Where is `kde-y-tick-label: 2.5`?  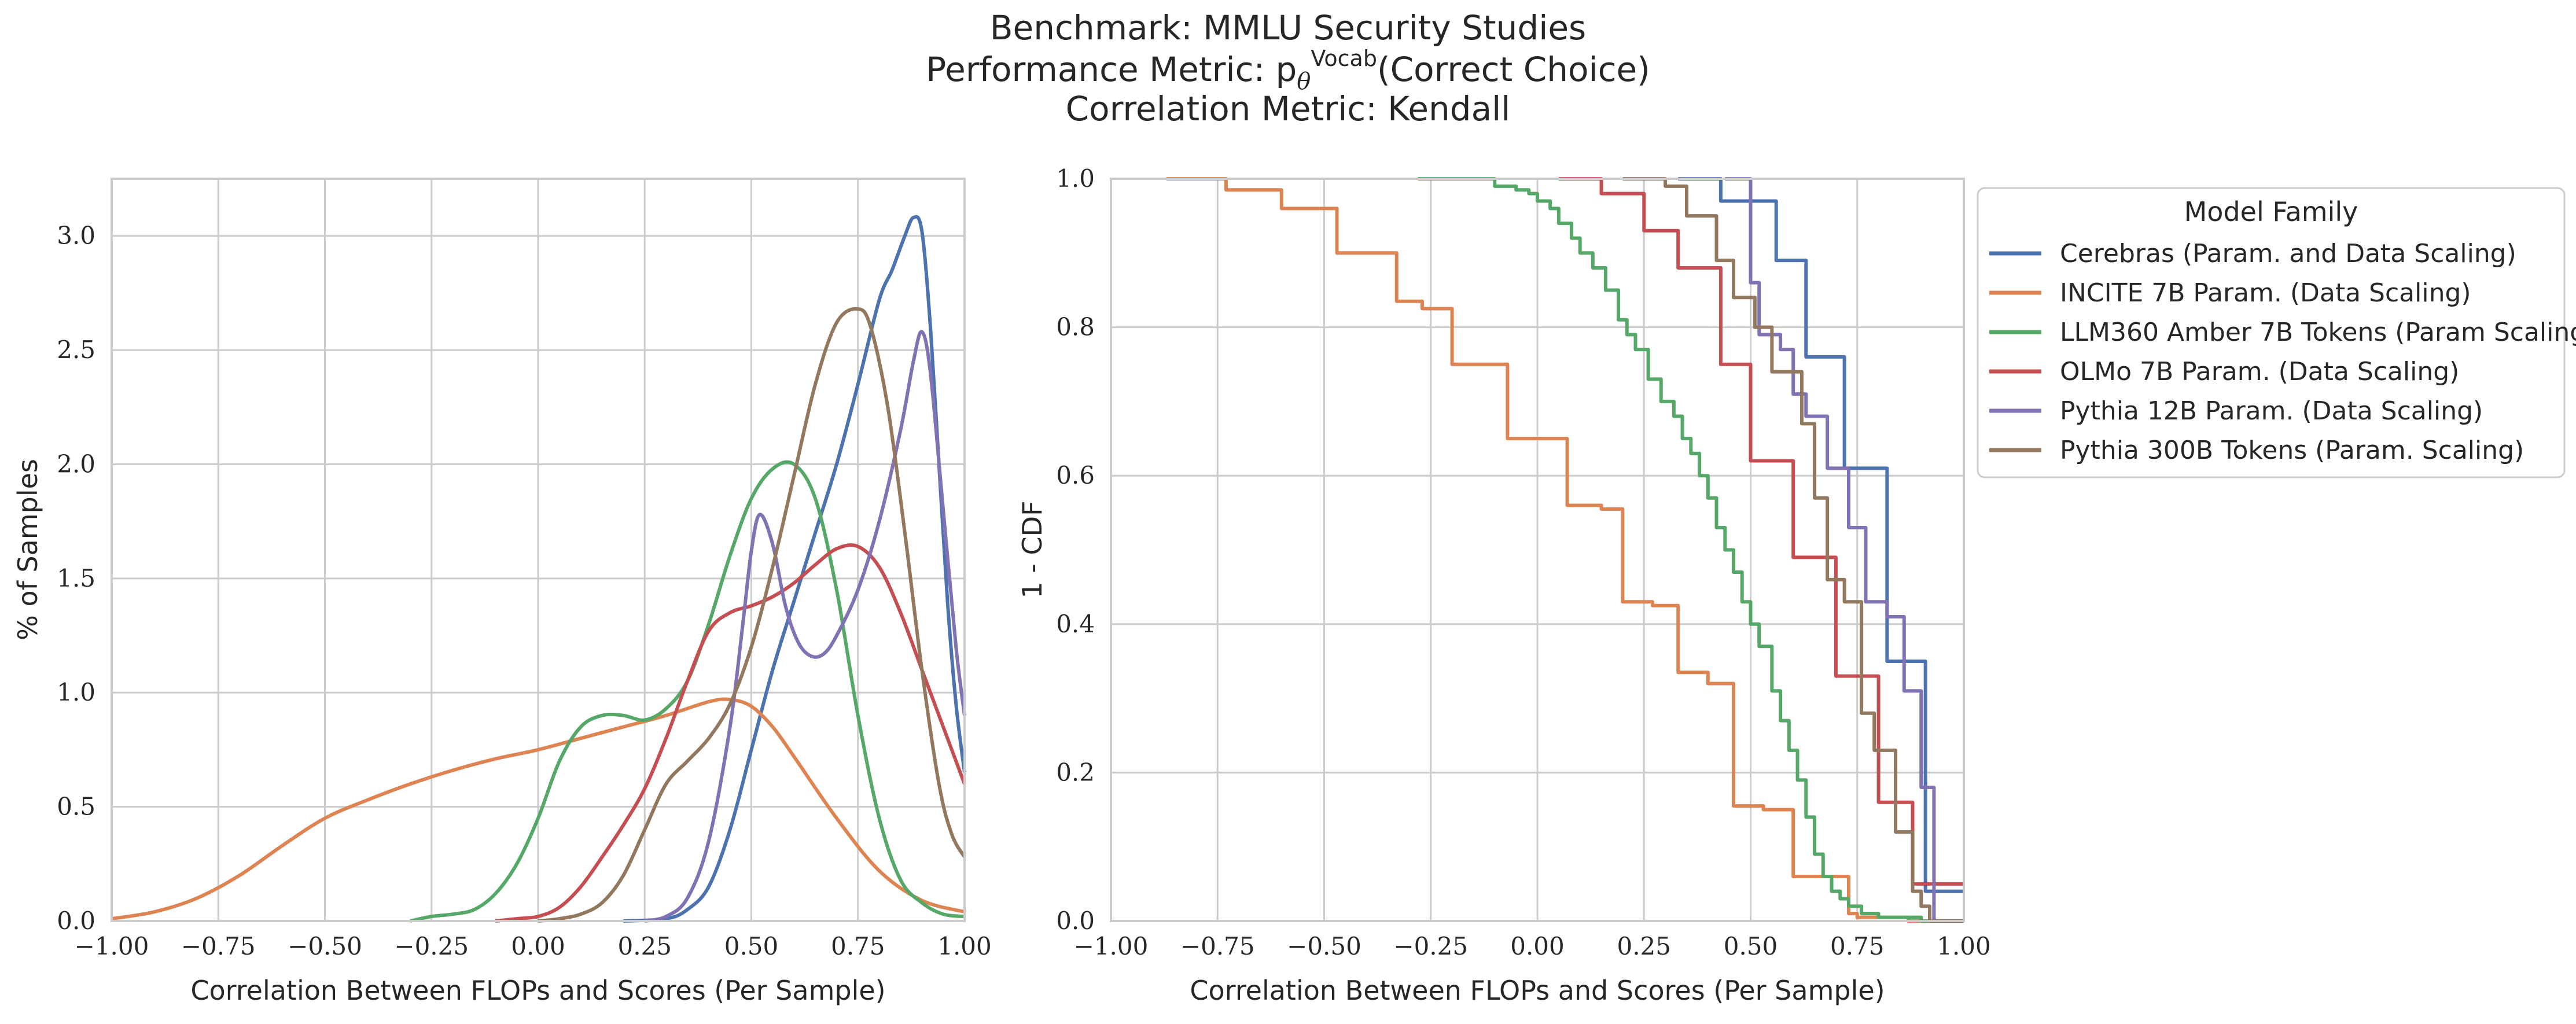
kde-y-tick-label: 2.5 is located at coordinates (76, 350).